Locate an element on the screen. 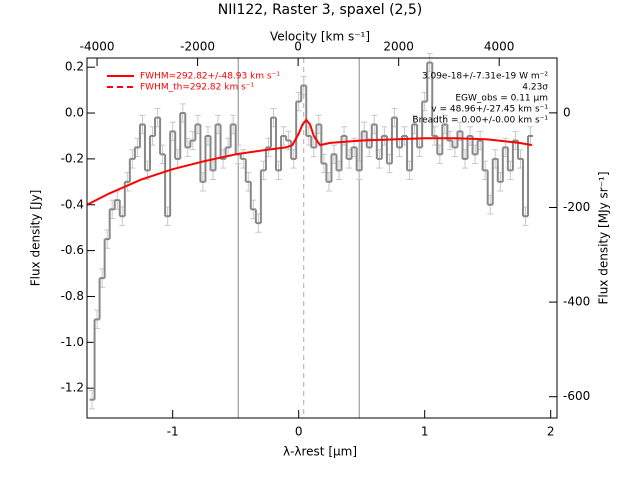 This screenshot has width=640, height=480. legend-label: FWHM_th=292.82 km s⁻¹ is located at coordinates (197, 88).